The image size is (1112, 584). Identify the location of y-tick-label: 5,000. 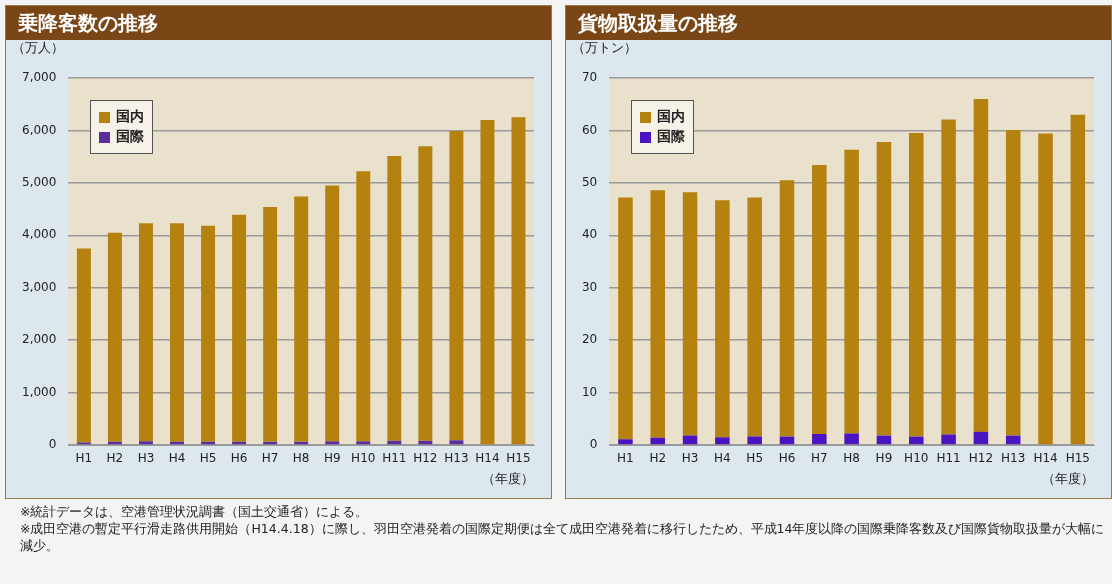
(39, 181).